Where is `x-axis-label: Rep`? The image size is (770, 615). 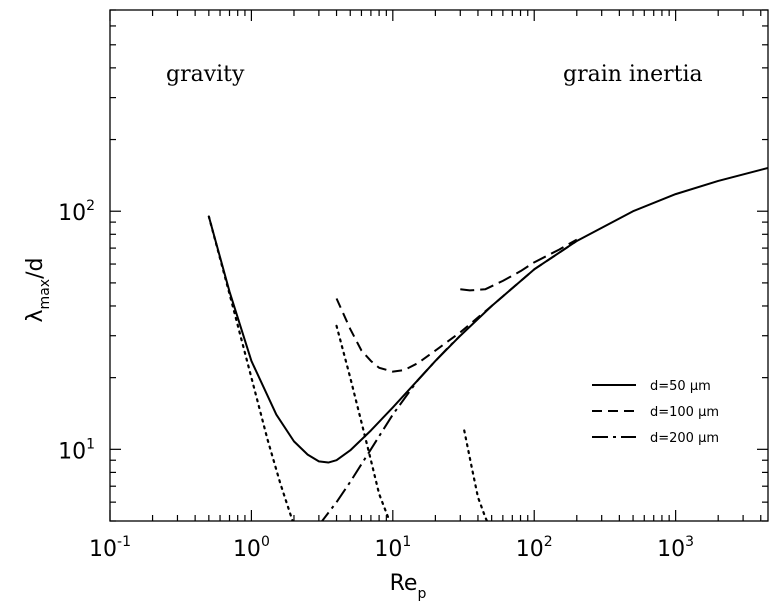
x-axis-label: Rep is located at coordinates (408, 586).